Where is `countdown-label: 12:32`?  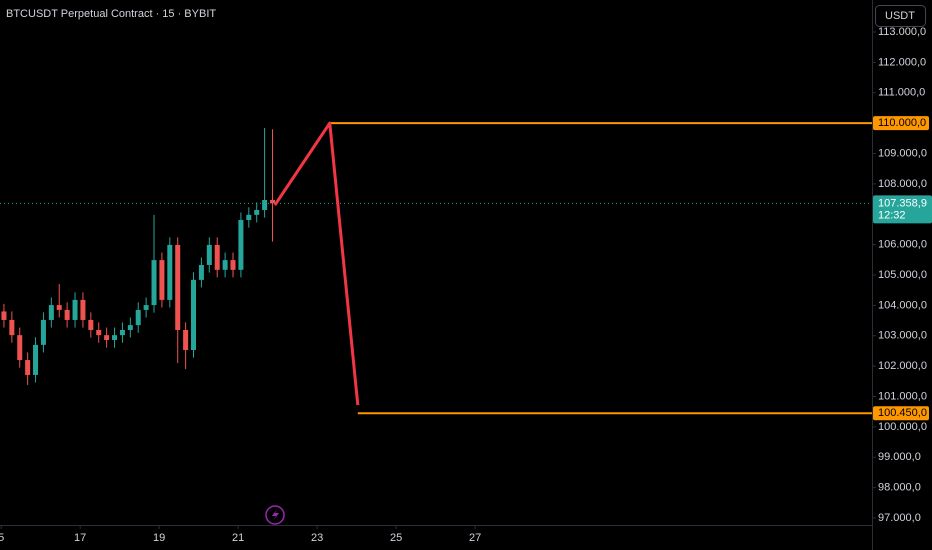 countdown-label: 12:32 is located at coordinates (892, 215).